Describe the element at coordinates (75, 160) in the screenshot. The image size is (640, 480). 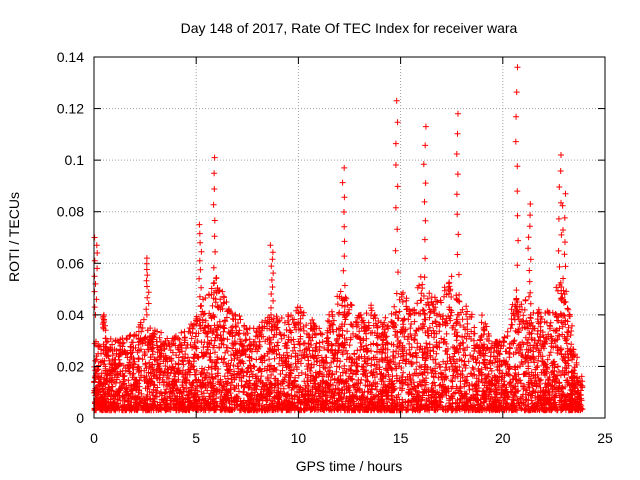
I see `y-tick-label: 0.1` at that location.